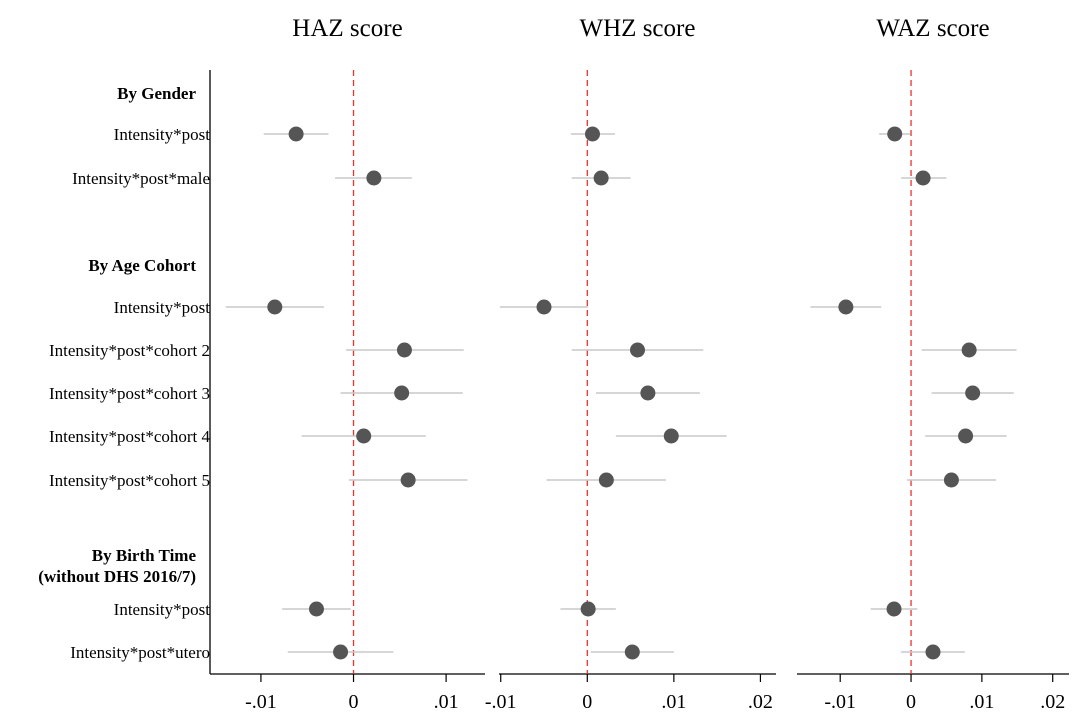 The height and width of the screenshot is (715, 1072). What do you see at coordinates (142, 265) in the screenshot?
I see `group-header: By Age Cohort` at bounding box center [142, 265].